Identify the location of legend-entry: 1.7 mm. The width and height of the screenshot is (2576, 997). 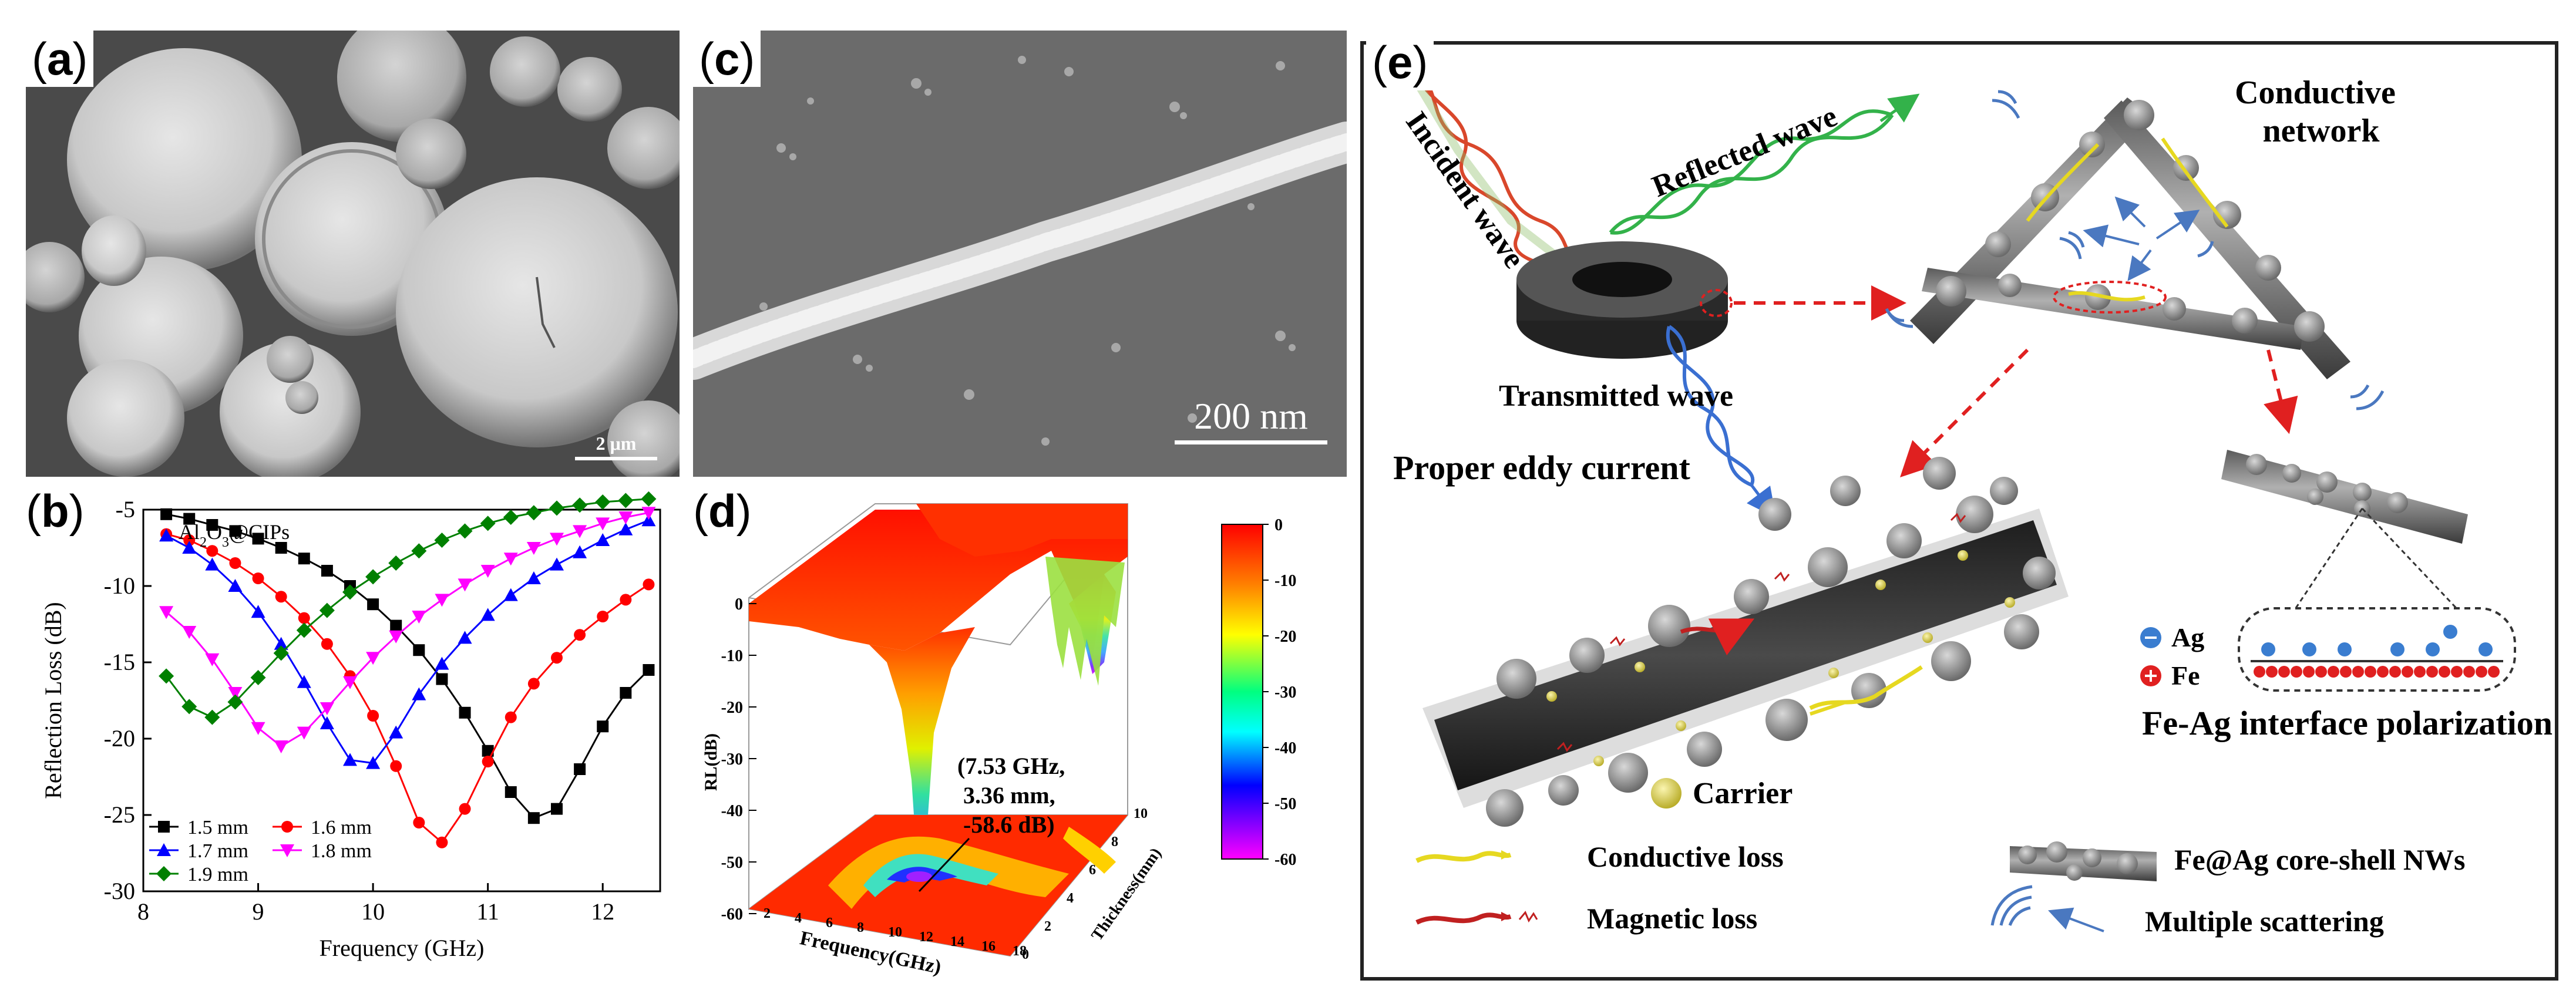
(198, 851).